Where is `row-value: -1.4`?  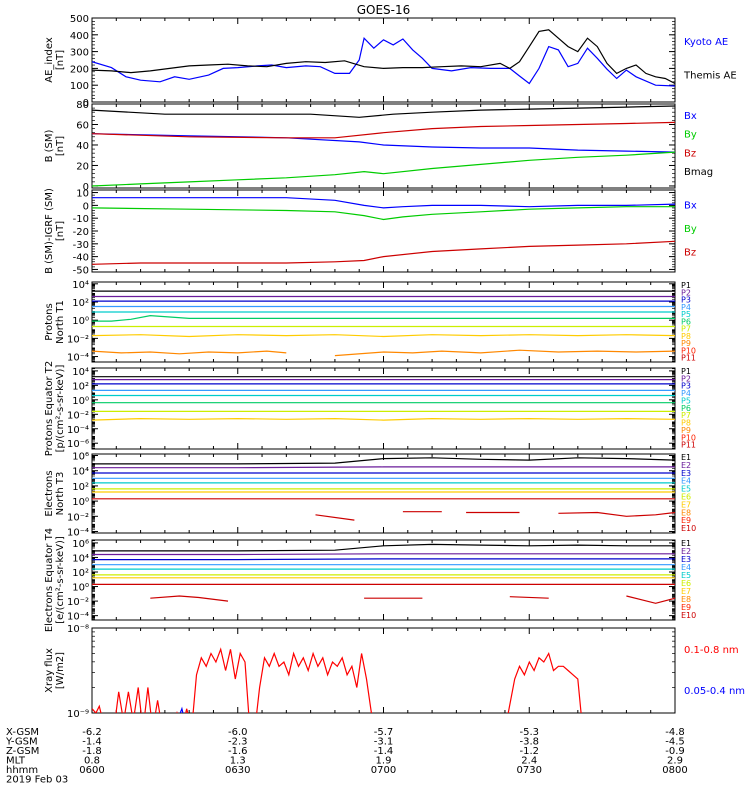 row-value: -1.4 is located at coordinates (384, 751).